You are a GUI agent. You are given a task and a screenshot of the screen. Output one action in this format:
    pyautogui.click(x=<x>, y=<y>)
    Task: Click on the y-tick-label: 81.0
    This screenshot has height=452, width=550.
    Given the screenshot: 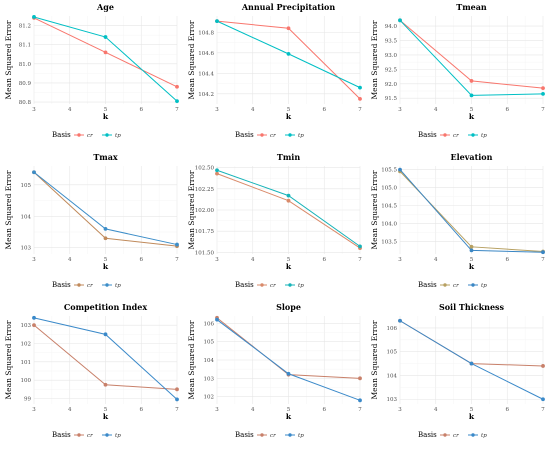 What is the action you would take?
    pyautogui.click(x=25, y=65)
    